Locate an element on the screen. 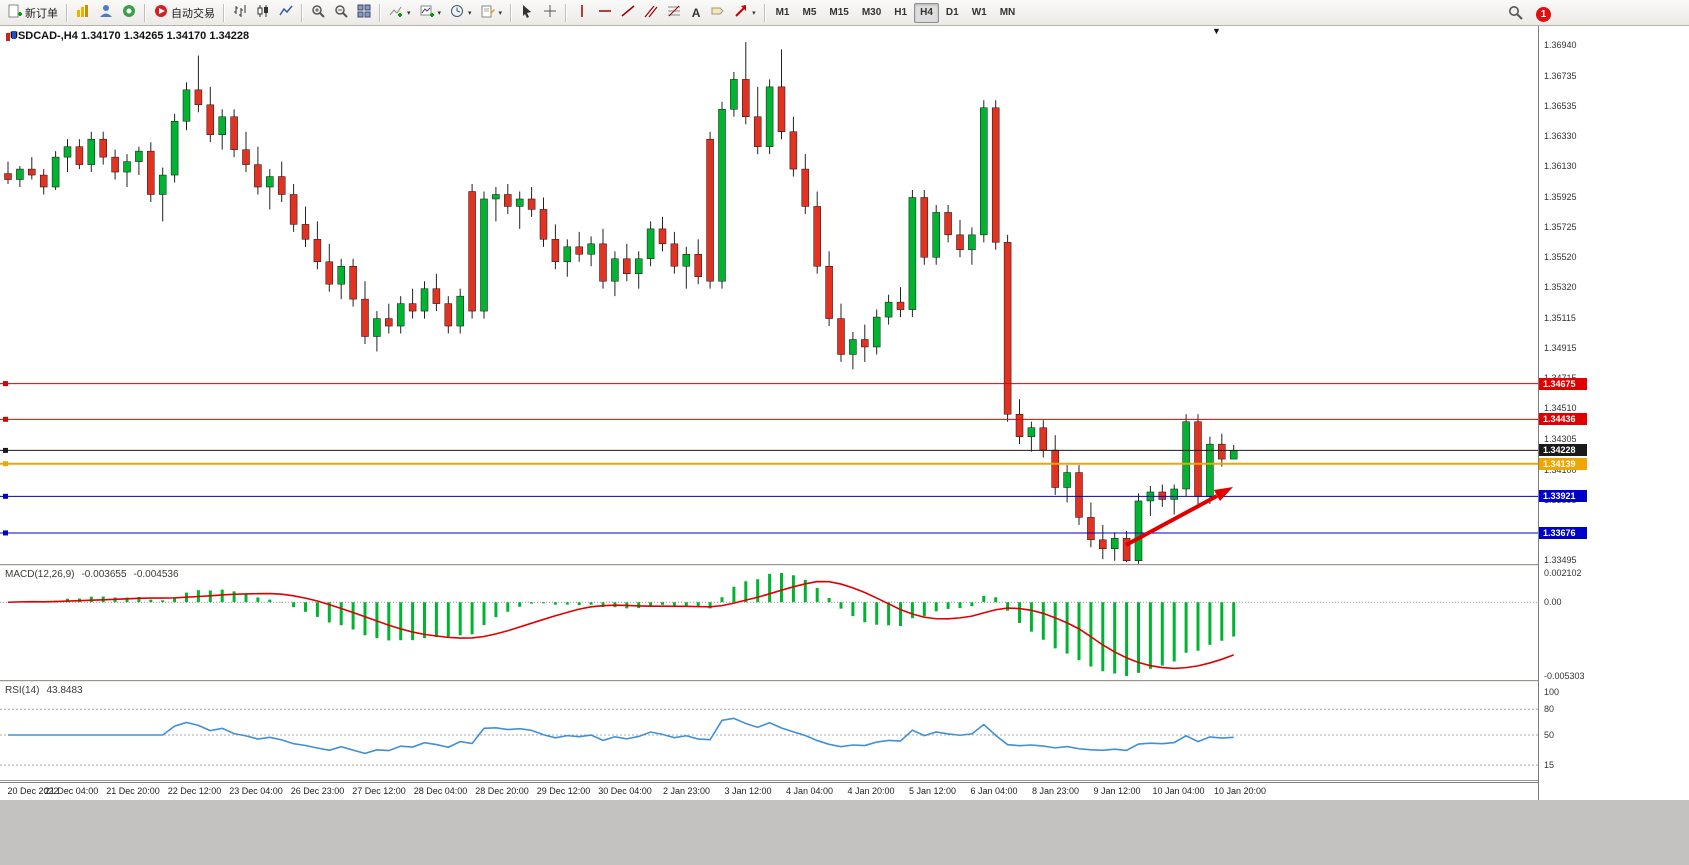 Image resolution: width=1689 pixels, height=865 pixels. text-label-button is located at coordinates (718, 13).